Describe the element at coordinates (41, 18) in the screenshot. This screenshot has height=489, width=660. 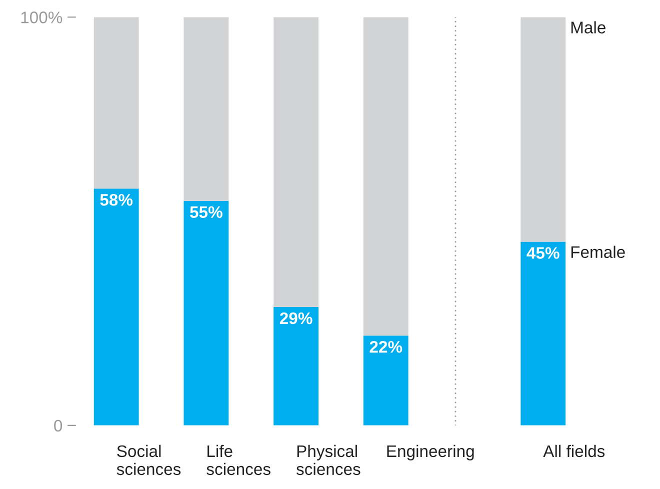
I see `y-tick-label: 100%` at that location.